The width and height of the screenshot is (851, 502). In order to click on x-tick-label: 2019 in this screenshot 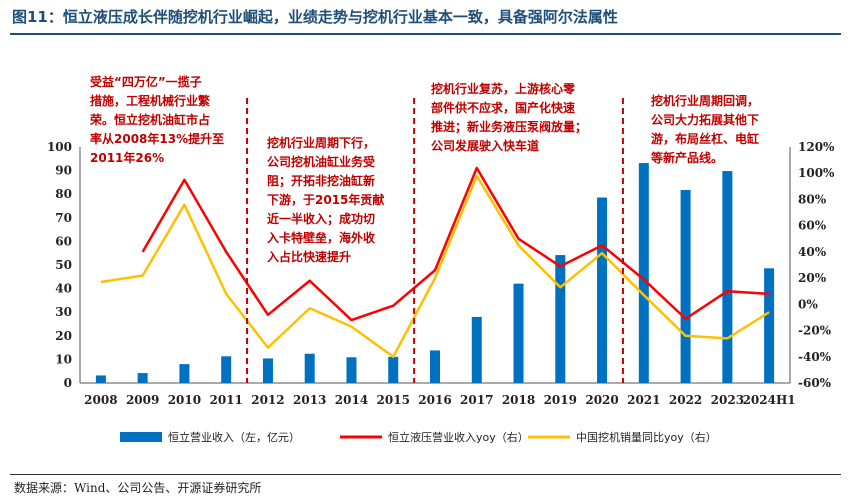, I will do `click(560, 400)`.